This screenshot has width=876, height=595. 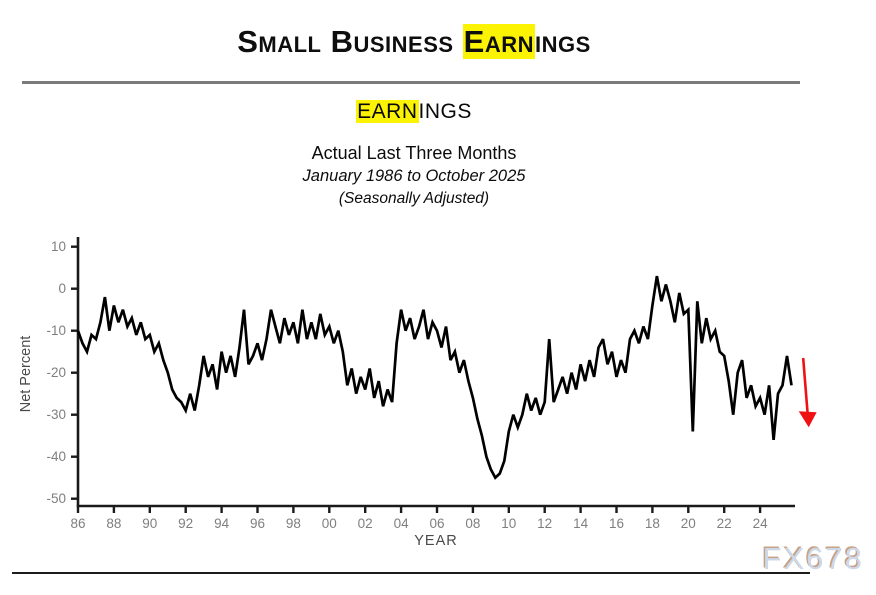 What do you see at coordinates (56, 498) in the screenshot?
I see `y-tick-label: -50` at bounding box center [56, 498].